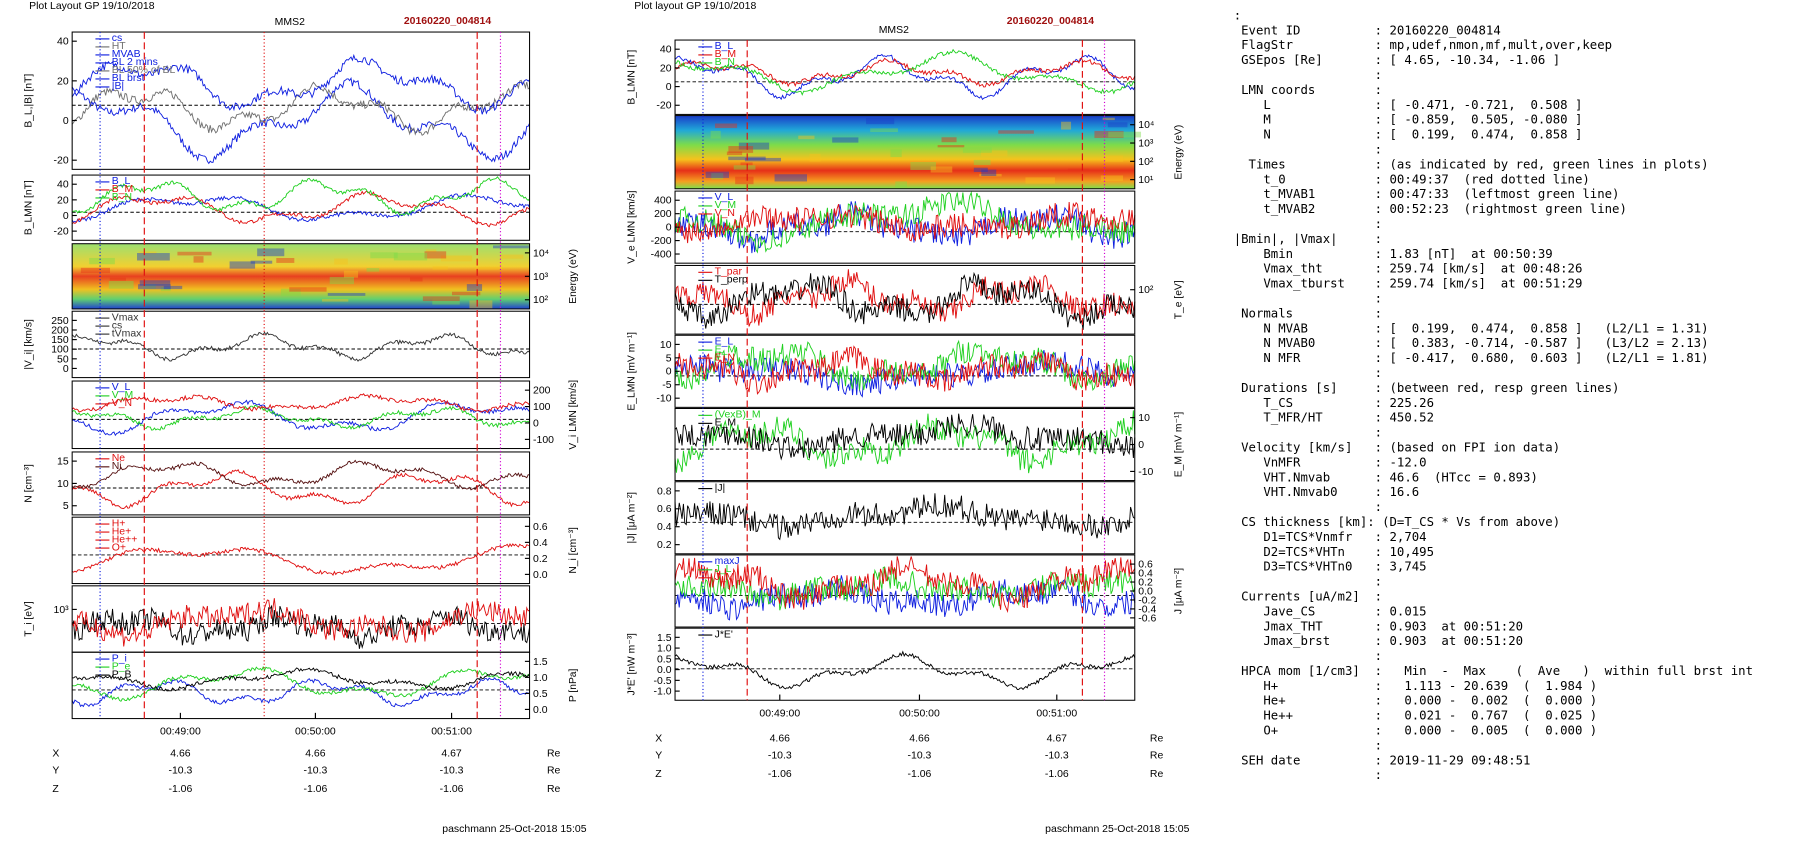 The height and width of the screenshot is (841, 1804). I want to click on y-axis-label: T_i [eV], so click(28, 619).